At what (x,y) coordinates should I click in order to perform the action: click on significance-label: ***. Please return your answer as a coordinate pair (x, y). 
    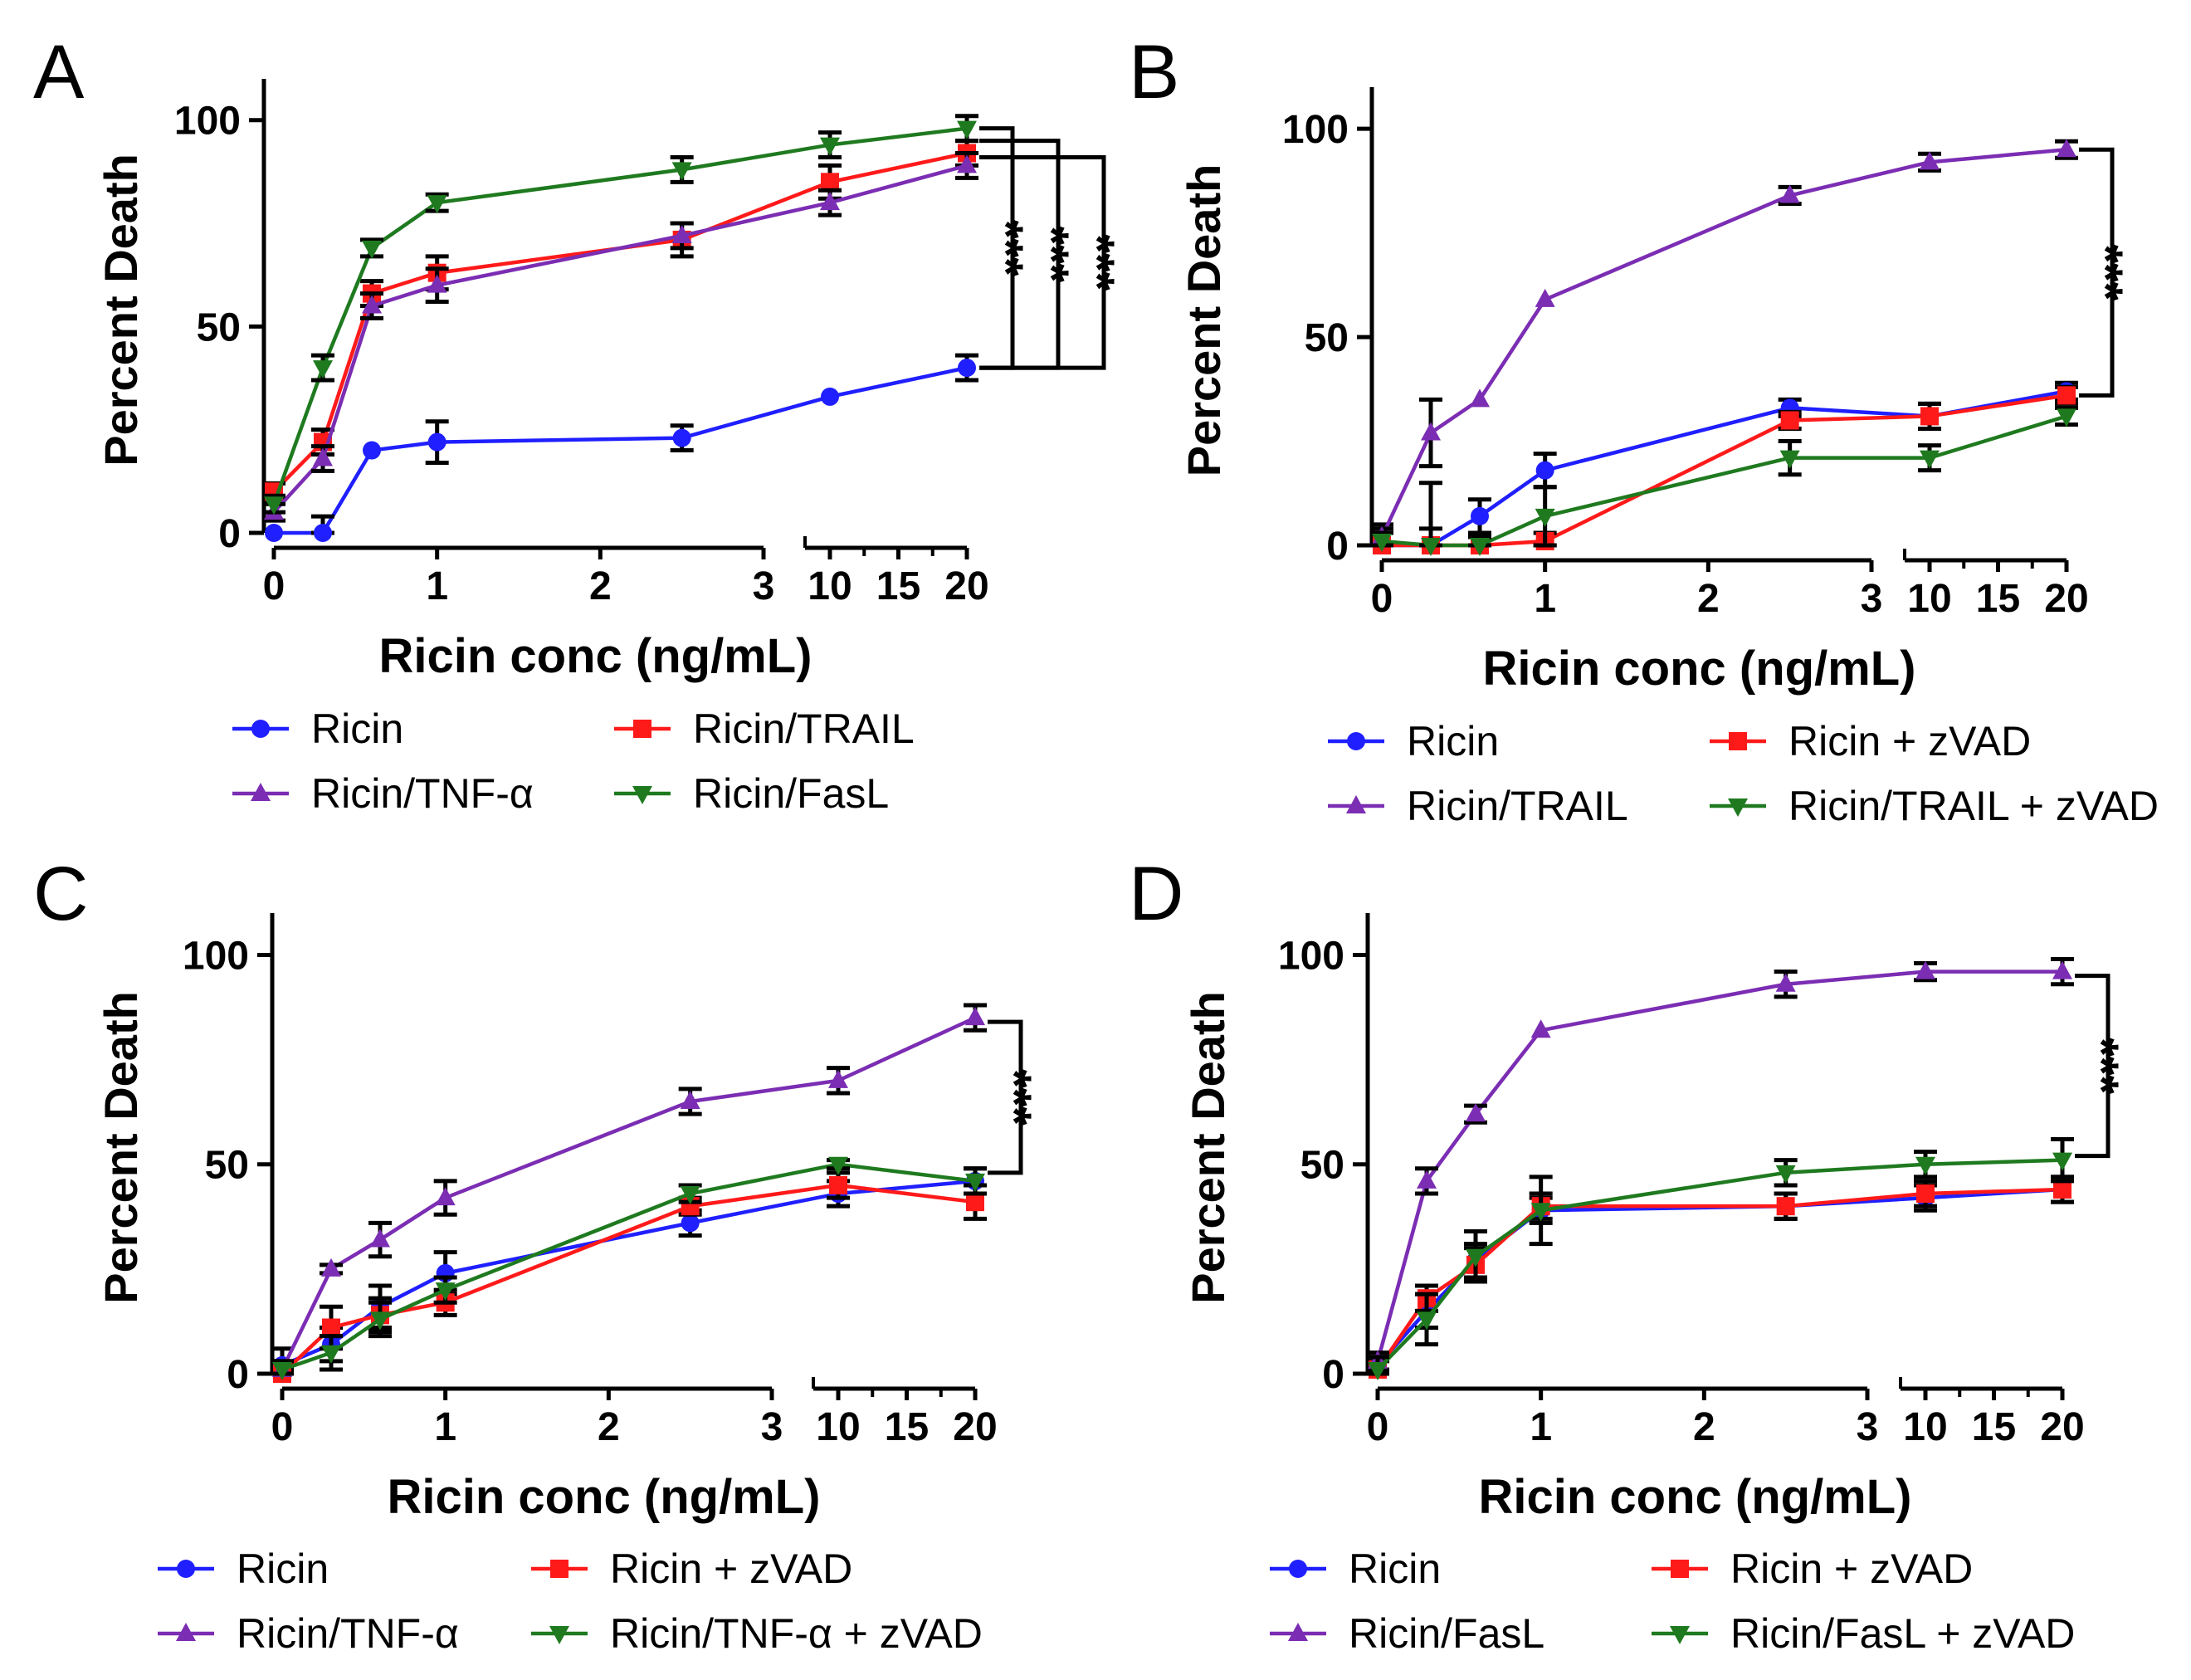
    Looking at the image, I should click on (2105, 272).